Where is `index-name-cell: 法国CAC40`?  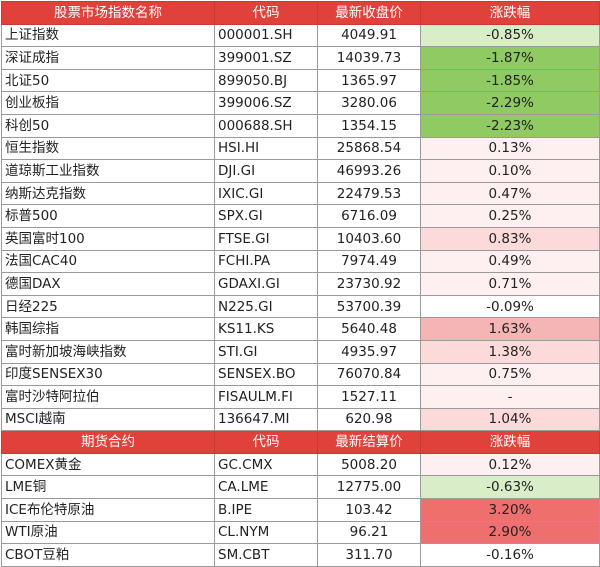
index-name-cell: 法国CAC40 is located at coordinates (108, 261).